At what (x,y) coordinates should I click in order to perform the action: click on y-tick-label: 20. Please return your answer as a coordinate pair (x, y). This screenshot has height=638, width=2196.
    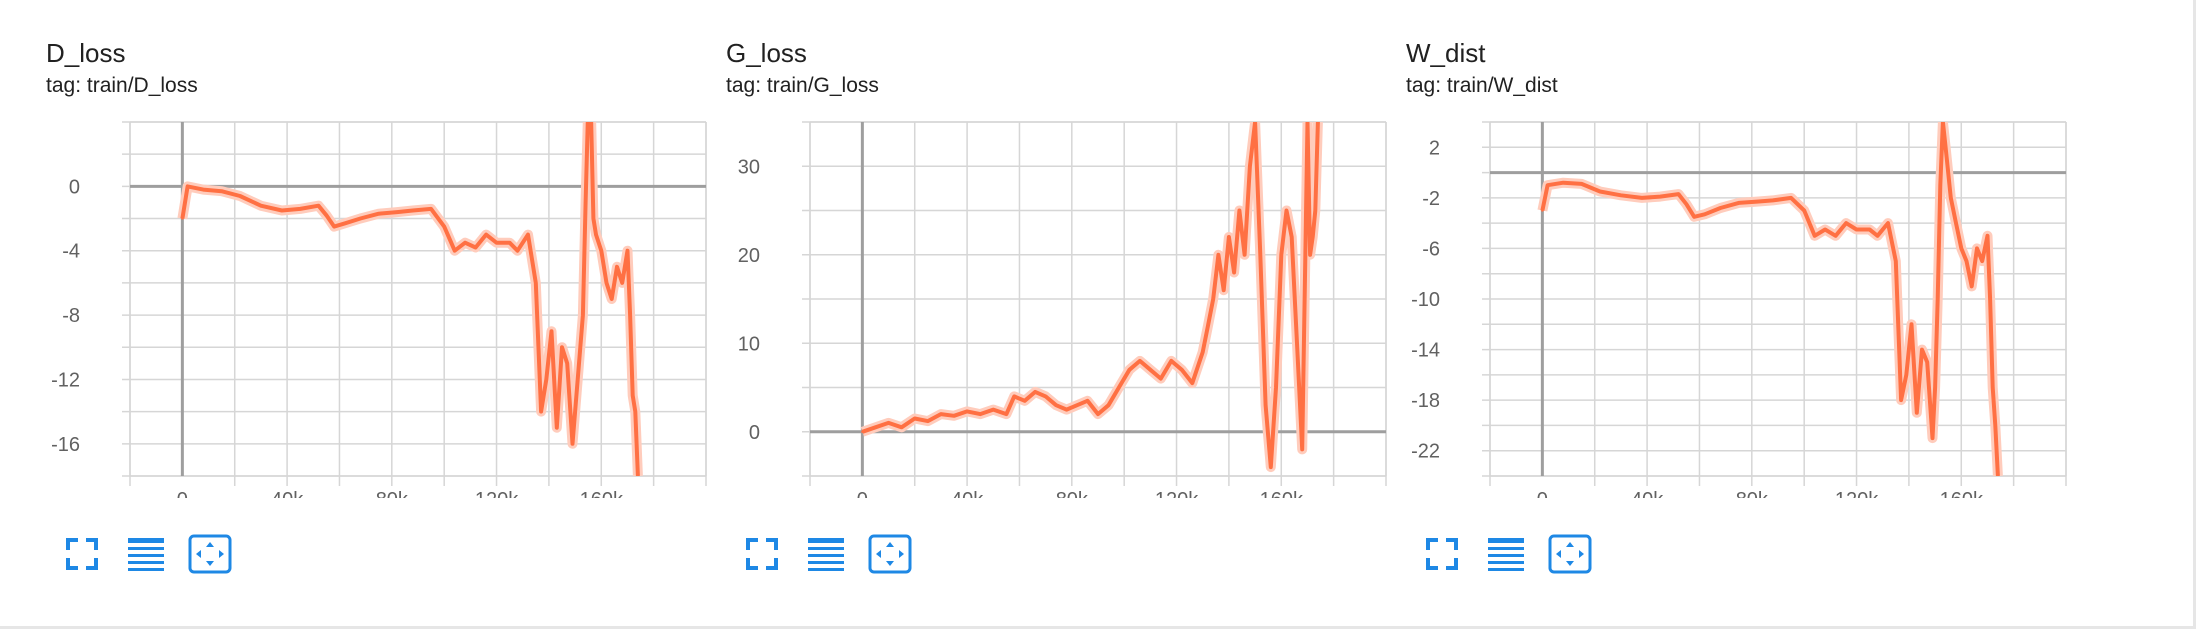
    Looking at the image, I should click on (749, 256).